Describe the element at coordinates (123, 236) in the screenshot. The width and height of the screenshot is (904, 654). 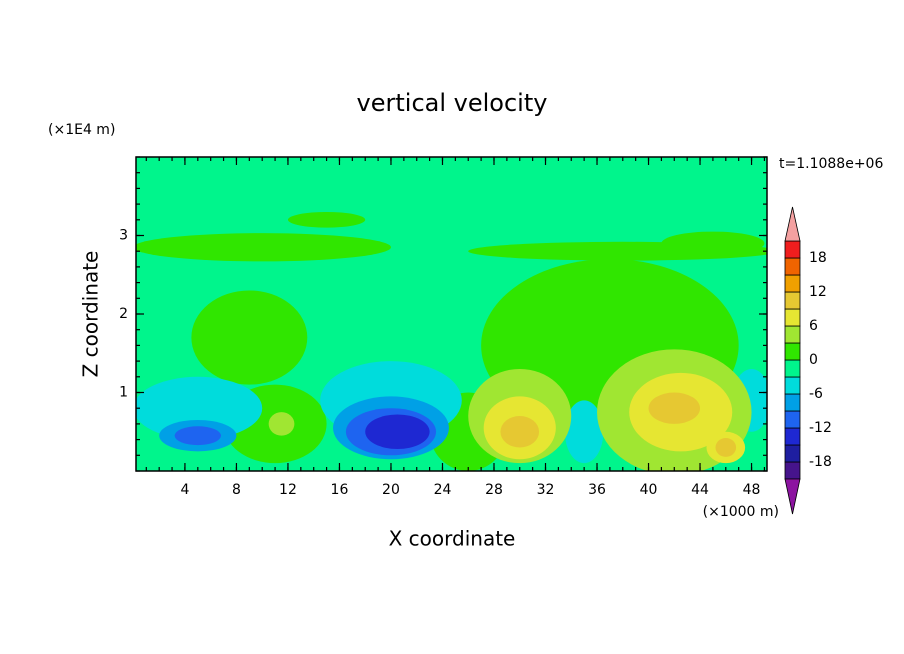
I see `y-tick-label: 3` at that location.